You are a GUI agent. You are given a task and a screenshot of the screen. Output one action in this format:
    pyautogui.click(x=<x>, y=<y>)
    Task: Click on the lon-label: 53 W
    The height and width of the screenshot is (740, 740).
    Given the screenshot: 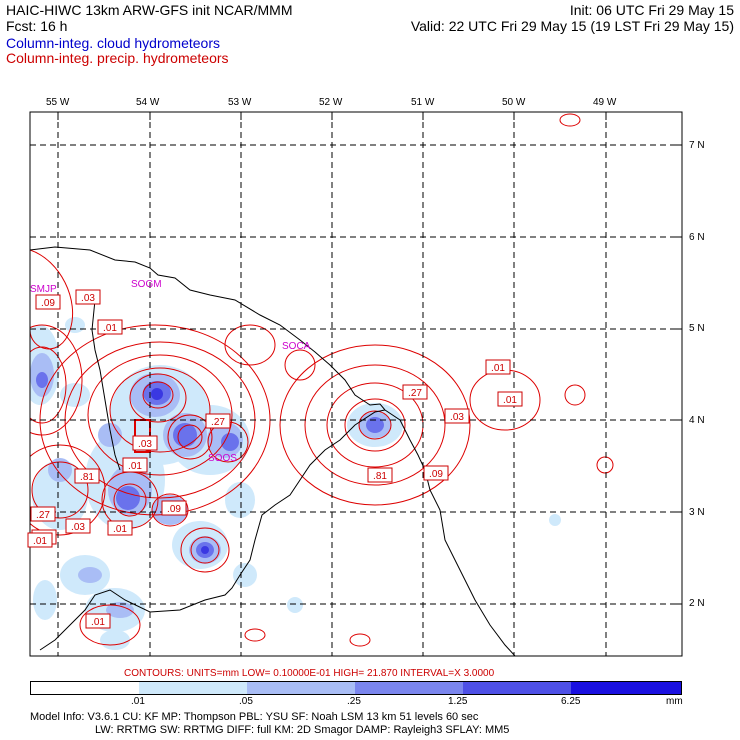 What is the action you would take?
    pyautogui.click(x=240, y=102)
    